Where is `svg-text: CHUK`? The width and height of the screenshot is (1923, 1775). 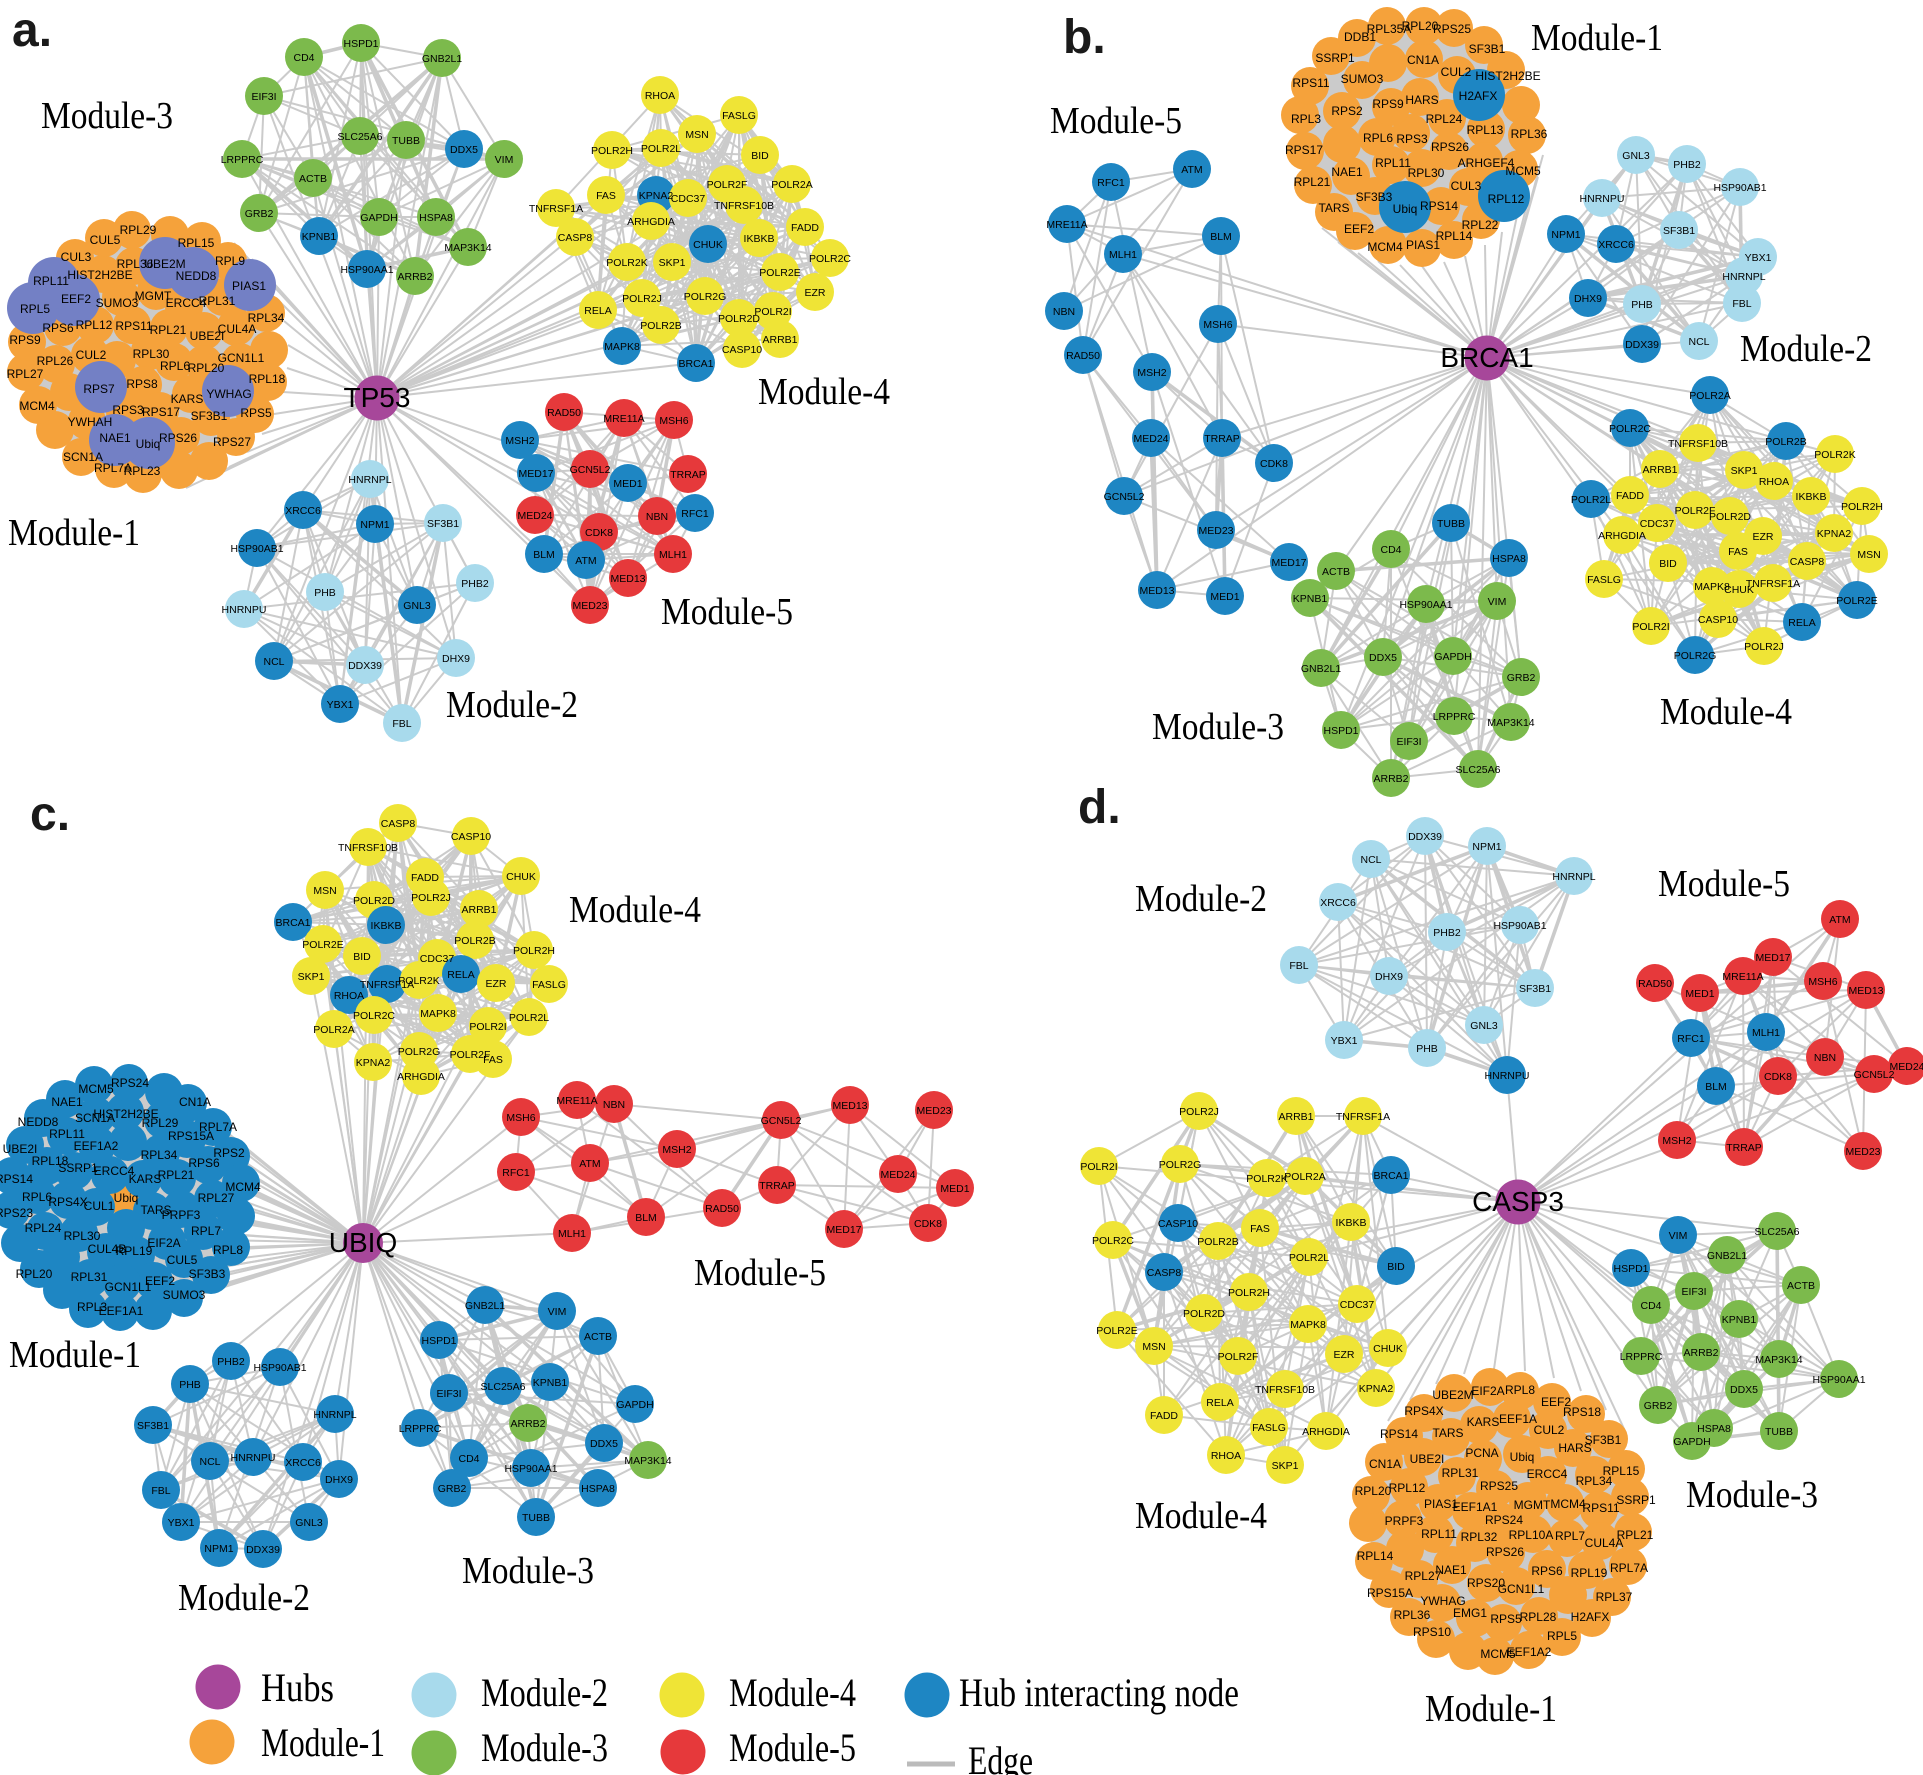 svg-text: CHUK is located at coordinates (1739, 590).